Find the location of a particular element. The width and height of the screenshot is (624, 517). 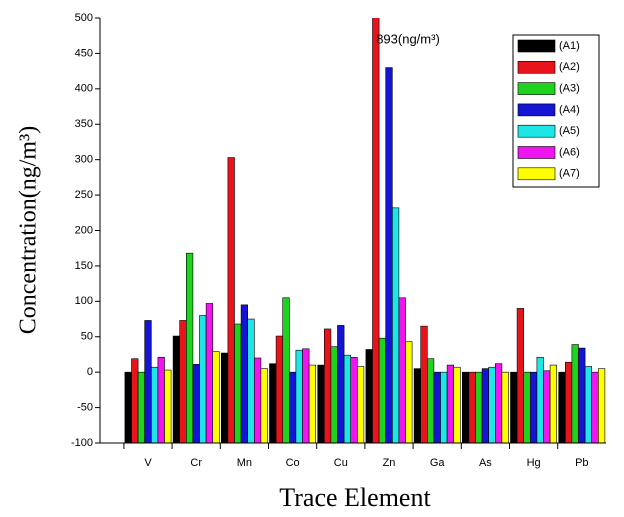

legend-label: (A5) is located at coordinates (569, 131).